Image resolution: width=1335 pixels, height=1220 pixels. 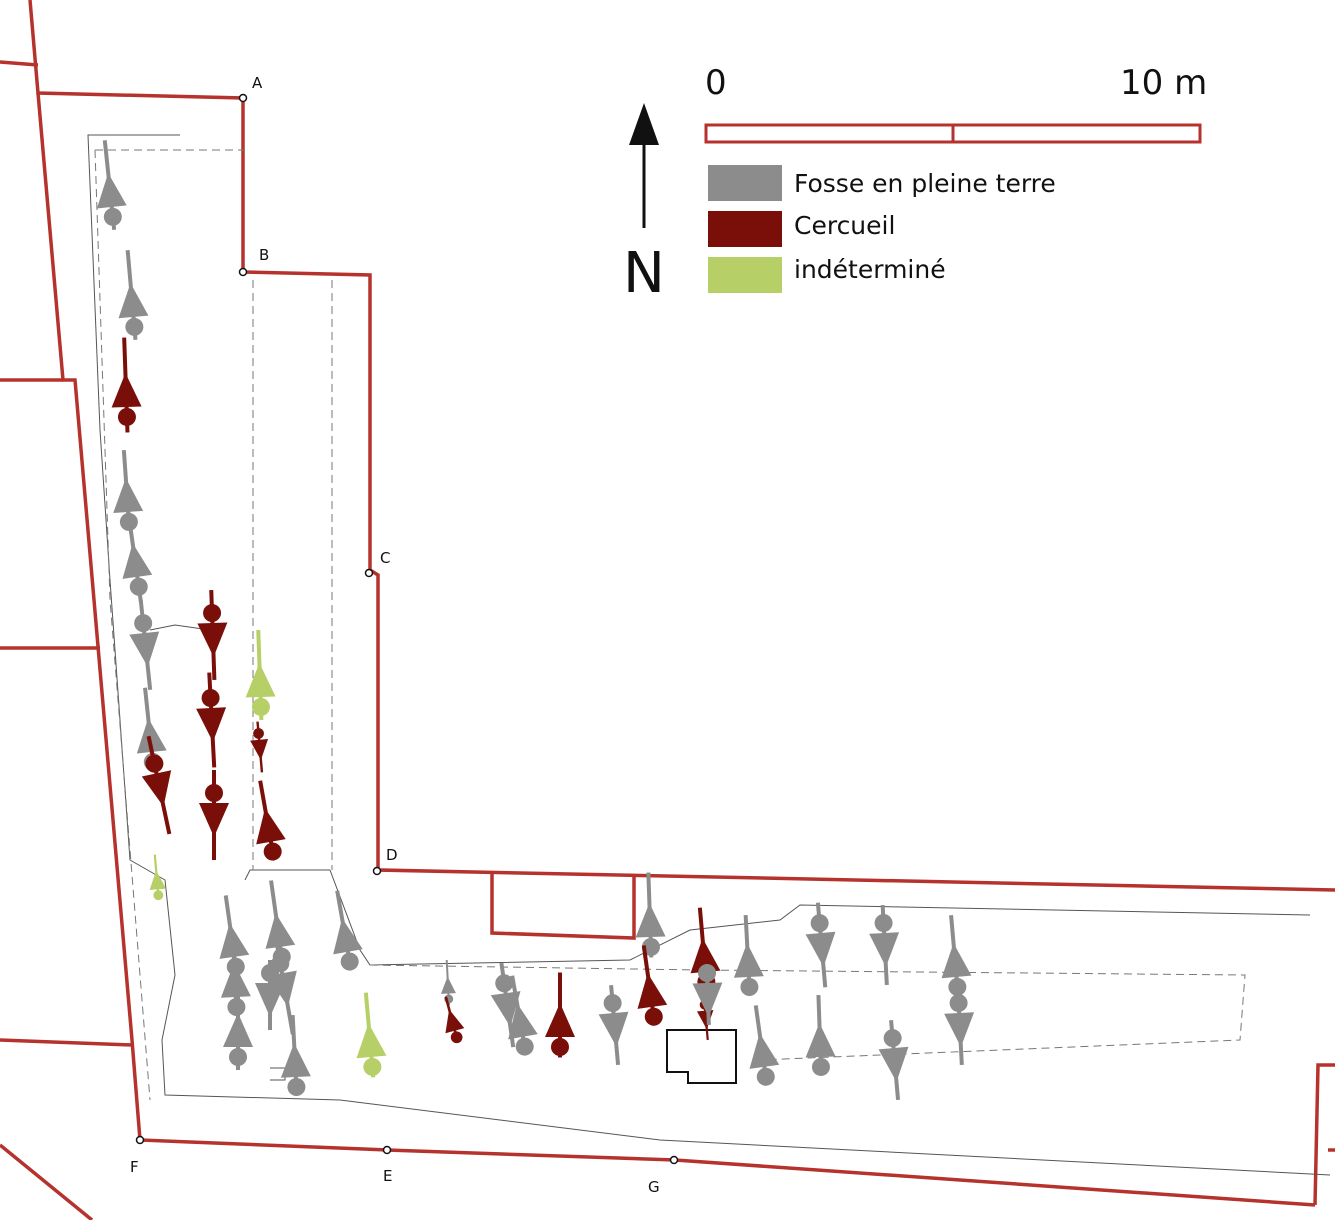 I want to click on legend-label-fosse: Fosse en pleine terre, so click(x=925, y=183).